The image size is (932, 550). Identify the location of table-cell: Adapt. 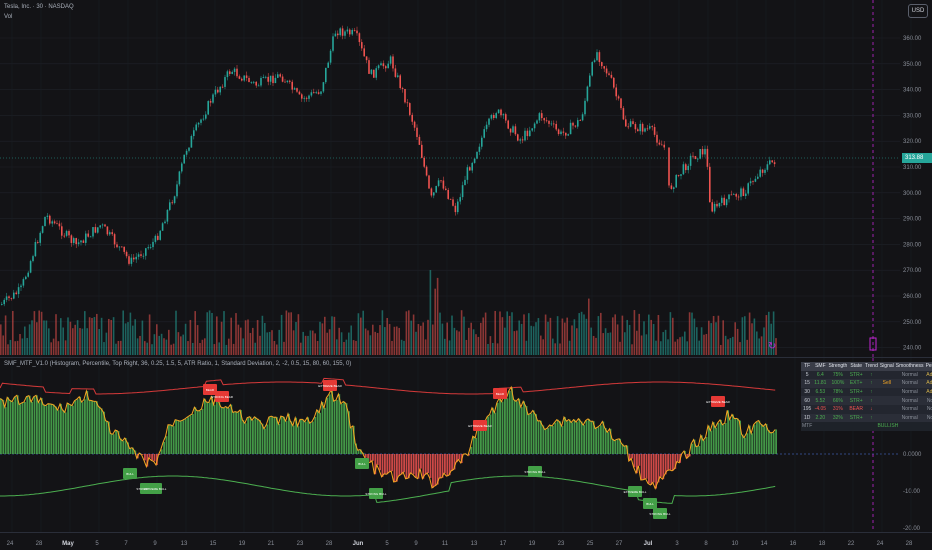
(928, 383).